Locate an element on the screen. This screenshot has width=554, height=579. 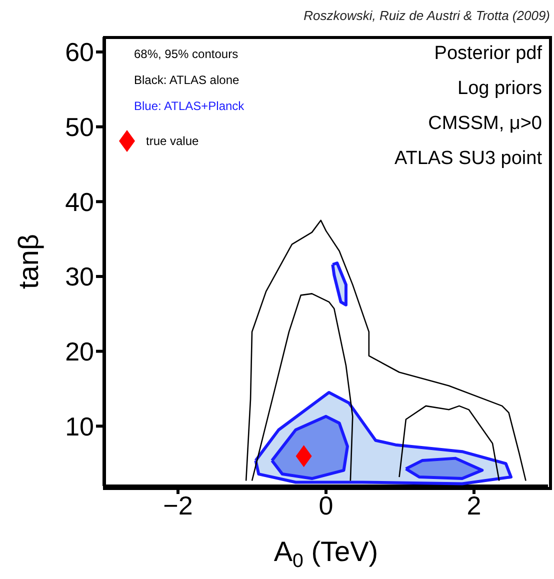
annotation: ATLAS SU3 point is located at coordinates (468, 159).